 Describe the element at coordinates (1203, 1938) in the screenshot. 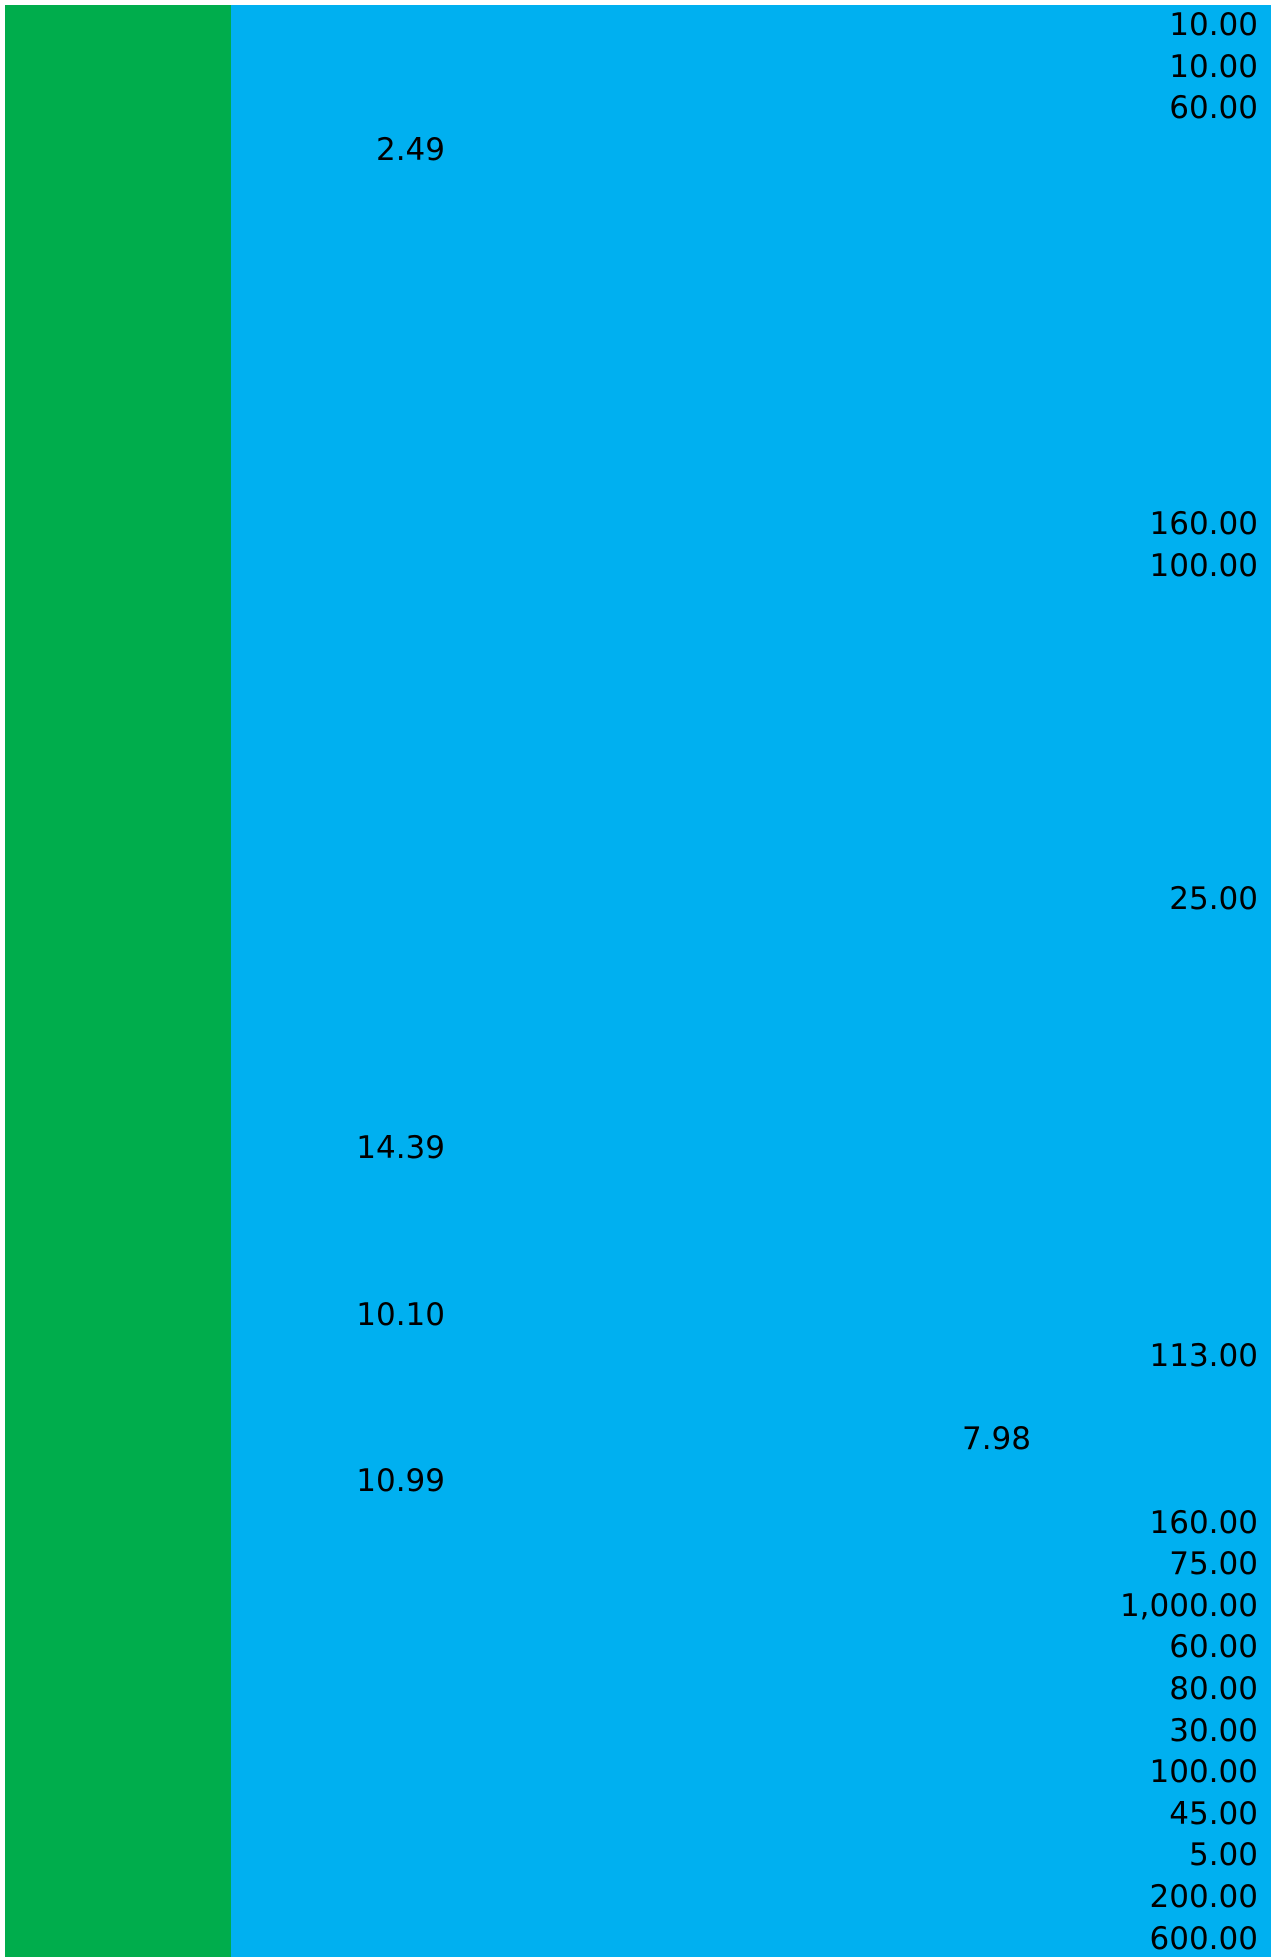

I see `cell-column-a-value: 600.00` at that location.